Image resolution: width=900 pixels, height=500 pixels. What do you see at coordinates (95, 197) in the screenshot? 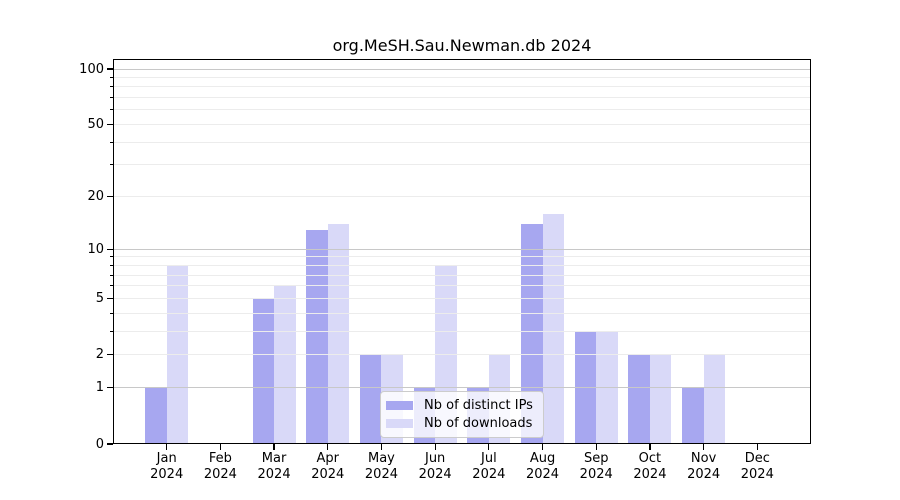
I see `y-tick-label-20: 20` at bounding box center [95, 197].